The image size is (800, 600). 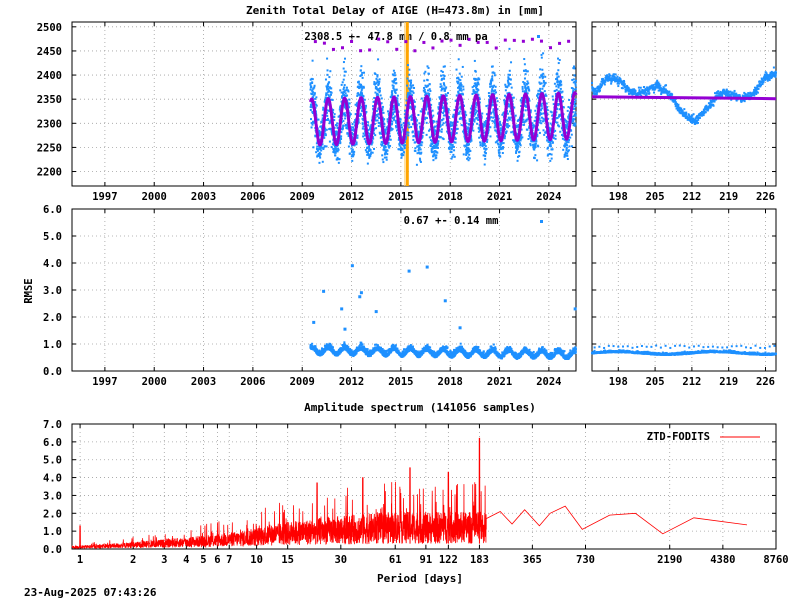 I want to click on rmse-point, so click(x=315, y=346).